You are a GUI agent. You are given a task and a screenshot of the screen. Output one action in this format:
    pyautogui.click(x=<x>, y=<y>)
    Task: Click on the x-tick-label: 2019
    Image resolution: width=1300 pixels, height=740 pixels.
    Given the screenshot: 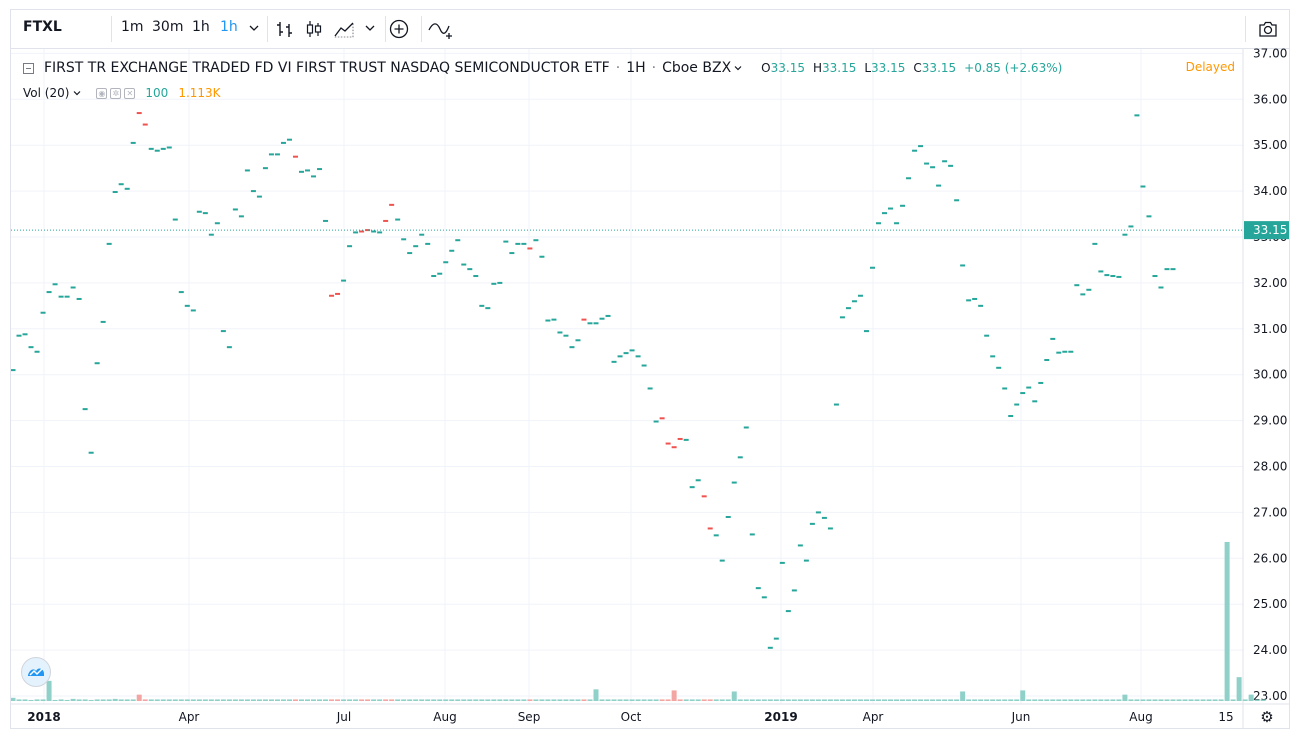 What is the action you would take?
    pyautogui.click(x=780, y=717)
    